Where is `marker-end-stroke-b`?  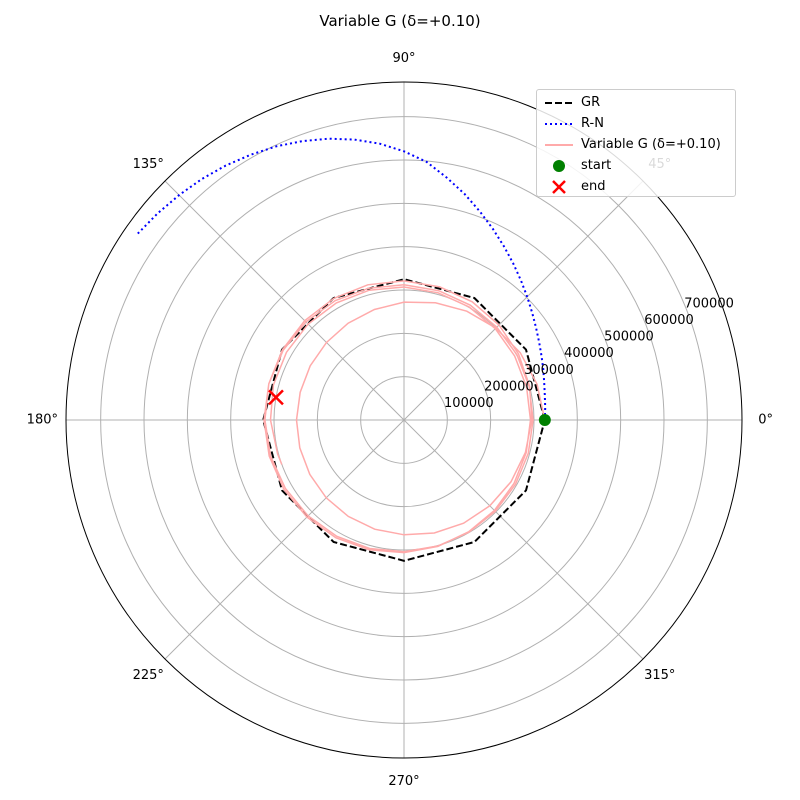 marker-end-stroke-b is located at coordinates (276, 397).